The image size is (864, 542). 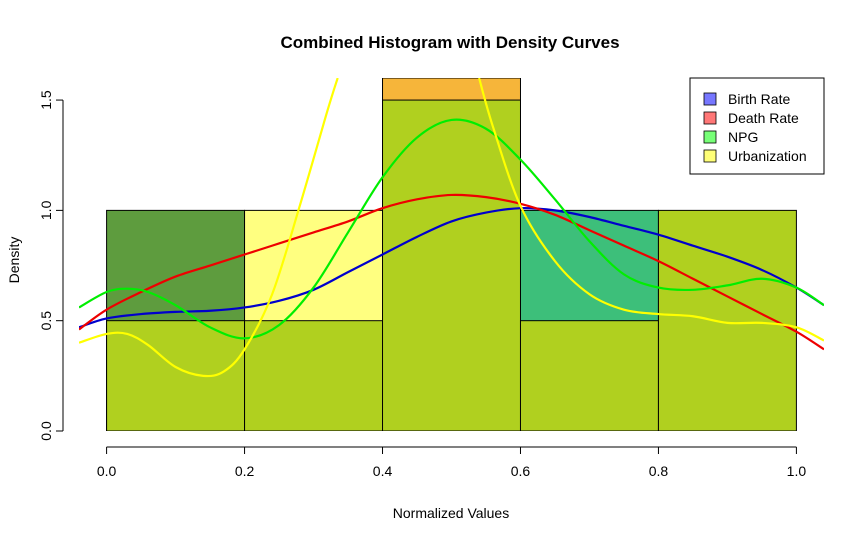 What do you see at coordinates (451, 265) in the screenshot?
I see `histogram-bar-layer4-bin2` at bounding box center [451, 265].